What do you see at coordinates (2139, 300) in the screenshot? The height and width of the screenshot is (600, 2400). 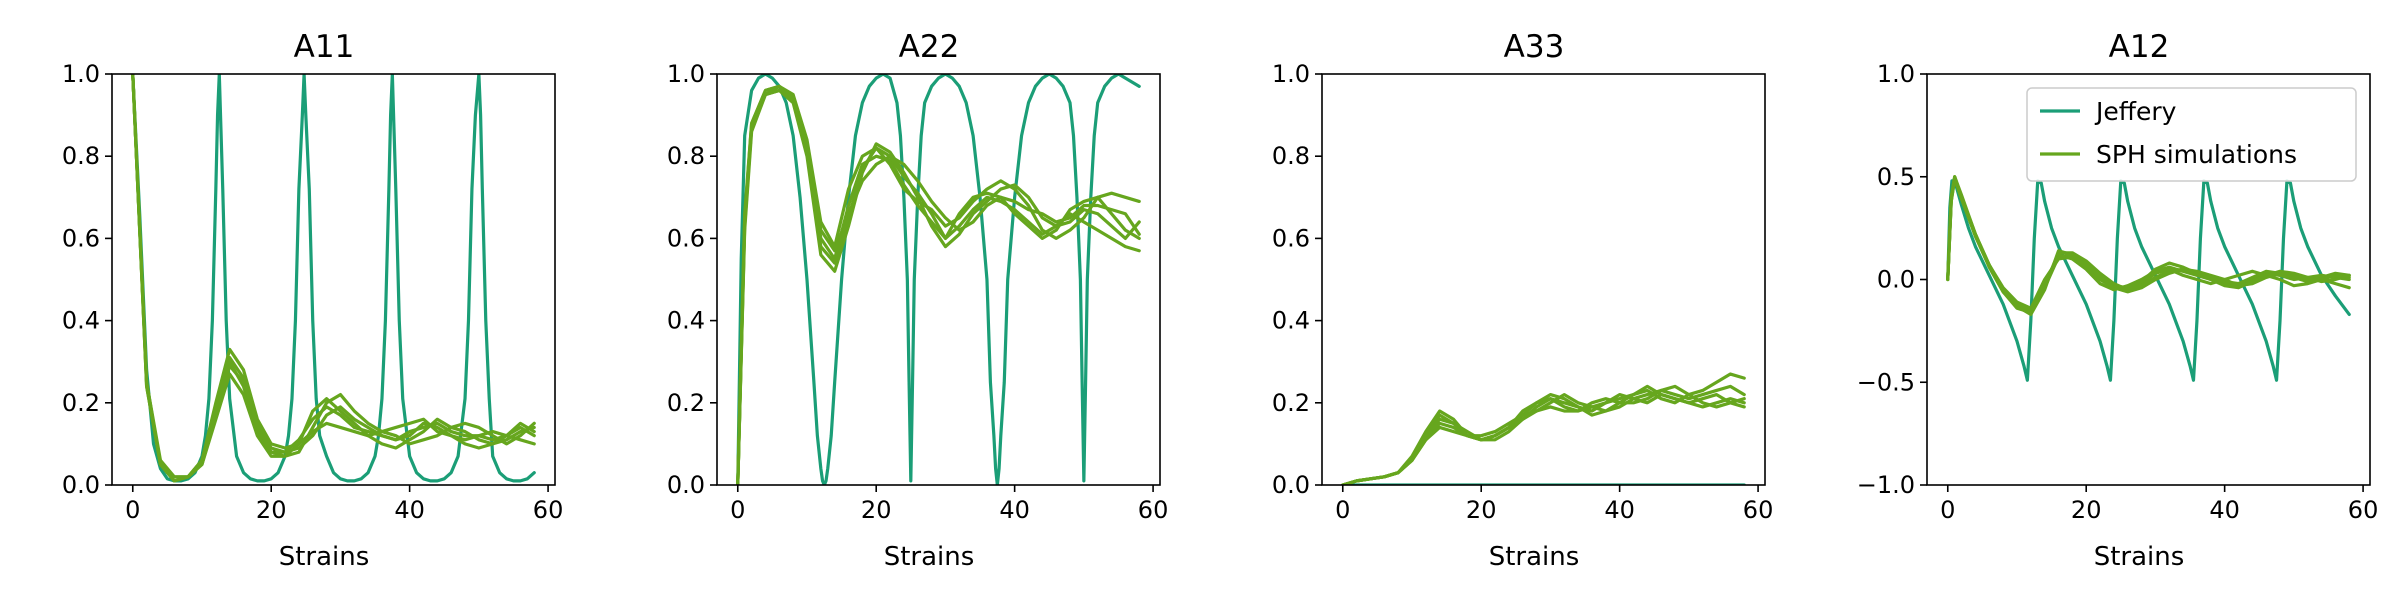 I see `panel-a12: A12 Strains` at bounding box center [2139, 300].